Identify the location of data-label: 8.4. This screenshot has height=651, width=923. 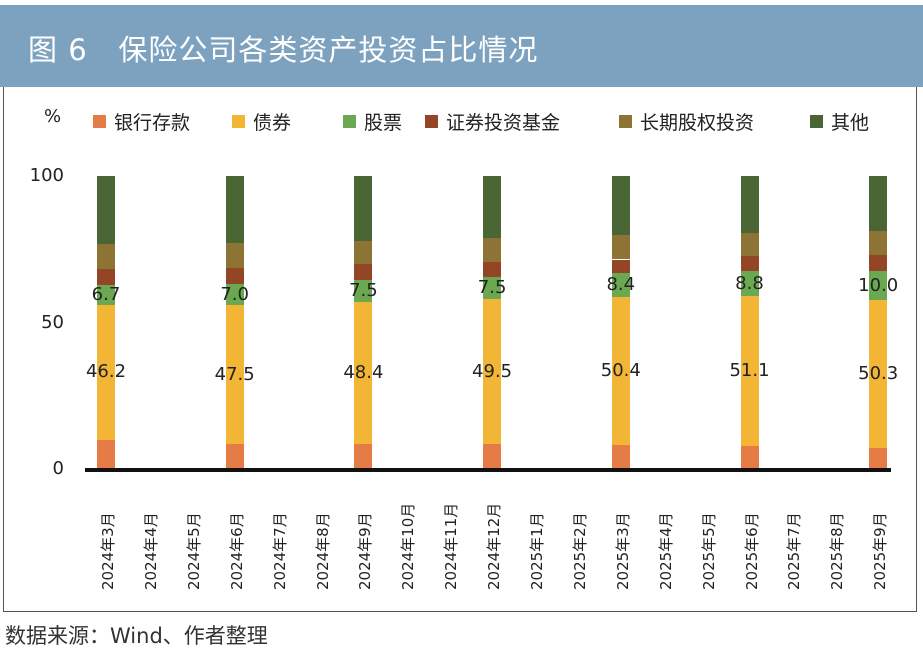
(621, 284).